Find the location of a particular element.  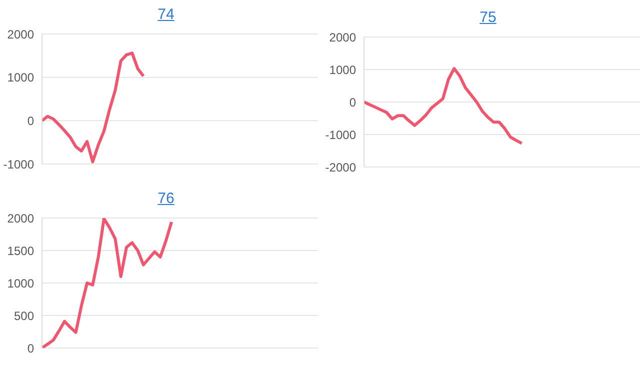

chart-title: 76 is located at coordinates (166, 199).